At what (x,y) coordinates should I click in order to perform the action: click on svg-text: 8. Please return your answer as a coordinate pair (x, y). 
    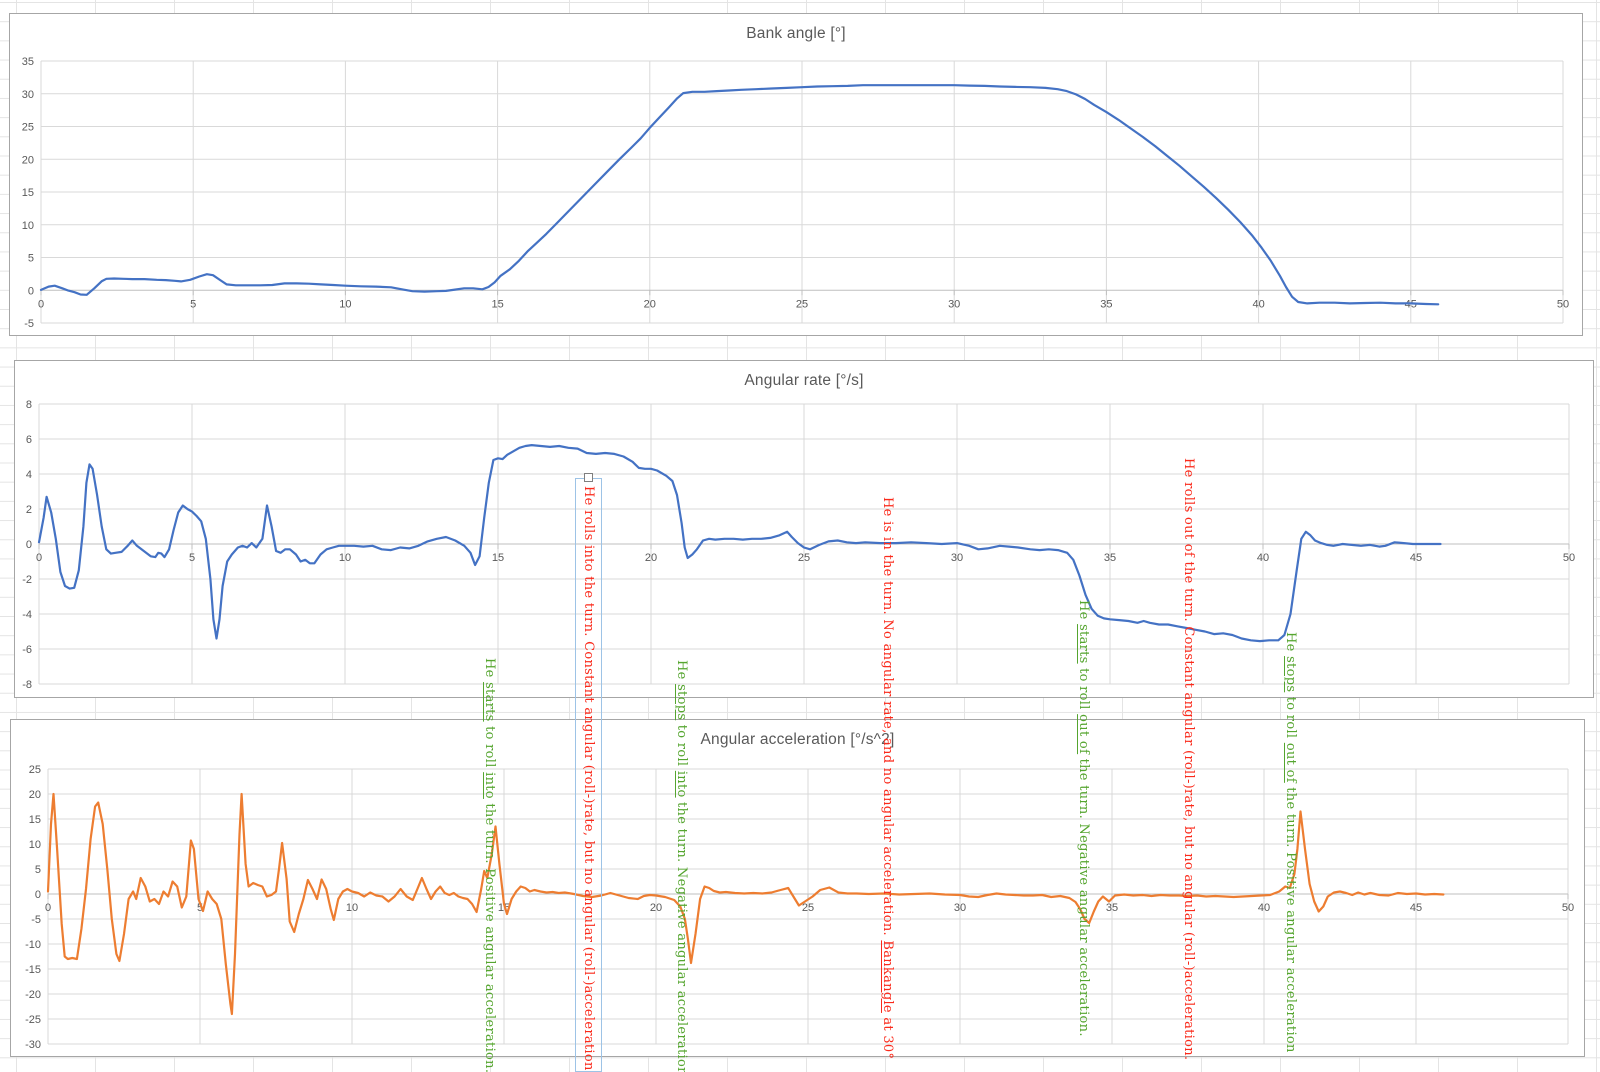
    Looking at the image, I should click on (29, 405).